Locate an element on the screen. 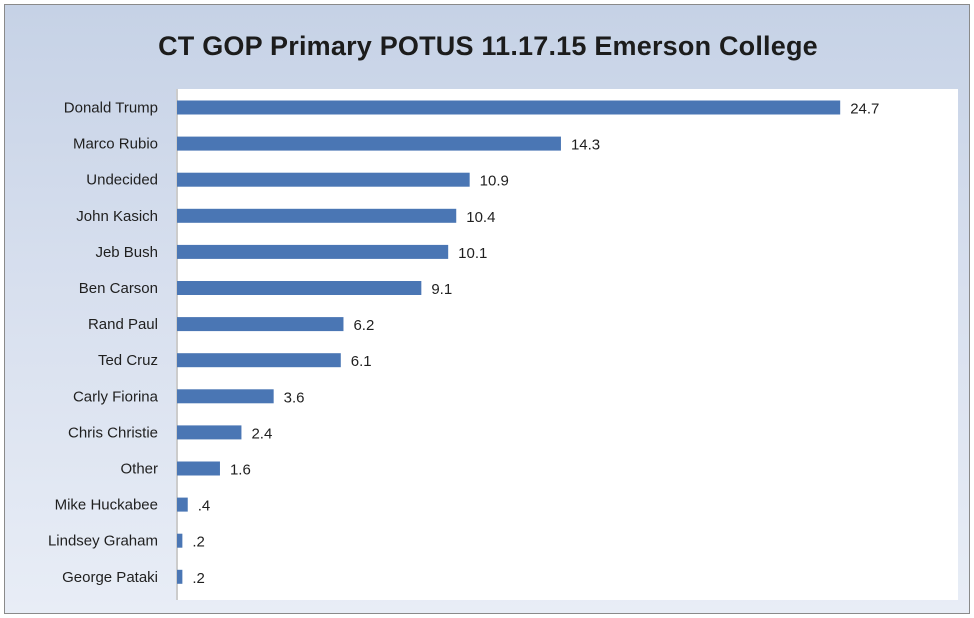 Image resolution: width=974 pixels, height=618 pixels. data-label: 10.9 is located at coordinates (494, 181).